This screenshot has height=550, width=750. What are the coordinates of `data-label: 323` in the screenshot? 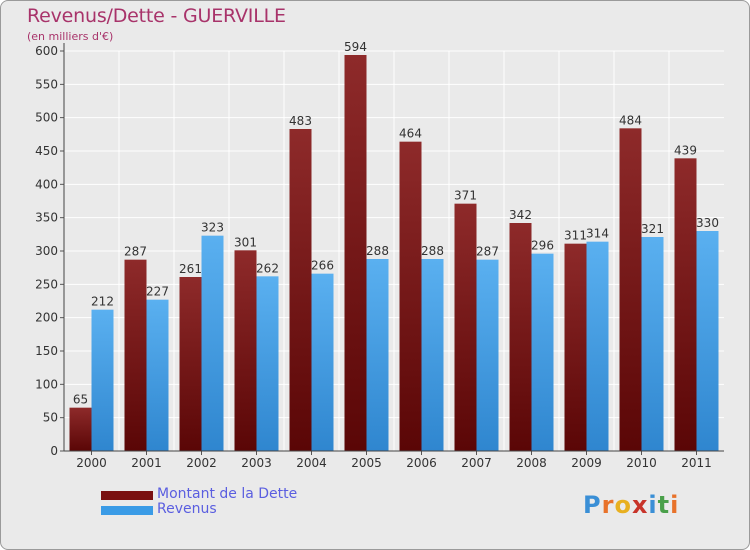 It's located at (212, 228).